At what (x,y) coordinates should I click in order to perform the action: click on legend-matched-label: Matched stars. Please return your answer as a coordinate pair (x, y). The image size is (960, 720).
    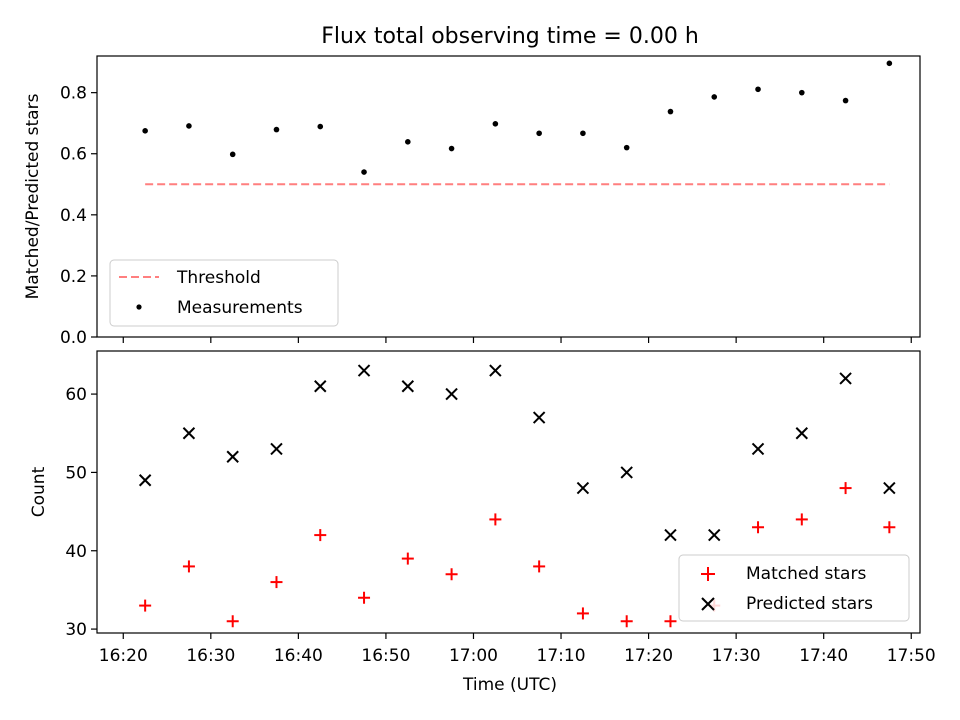
    Looking at the image, I should click on (806, 574).